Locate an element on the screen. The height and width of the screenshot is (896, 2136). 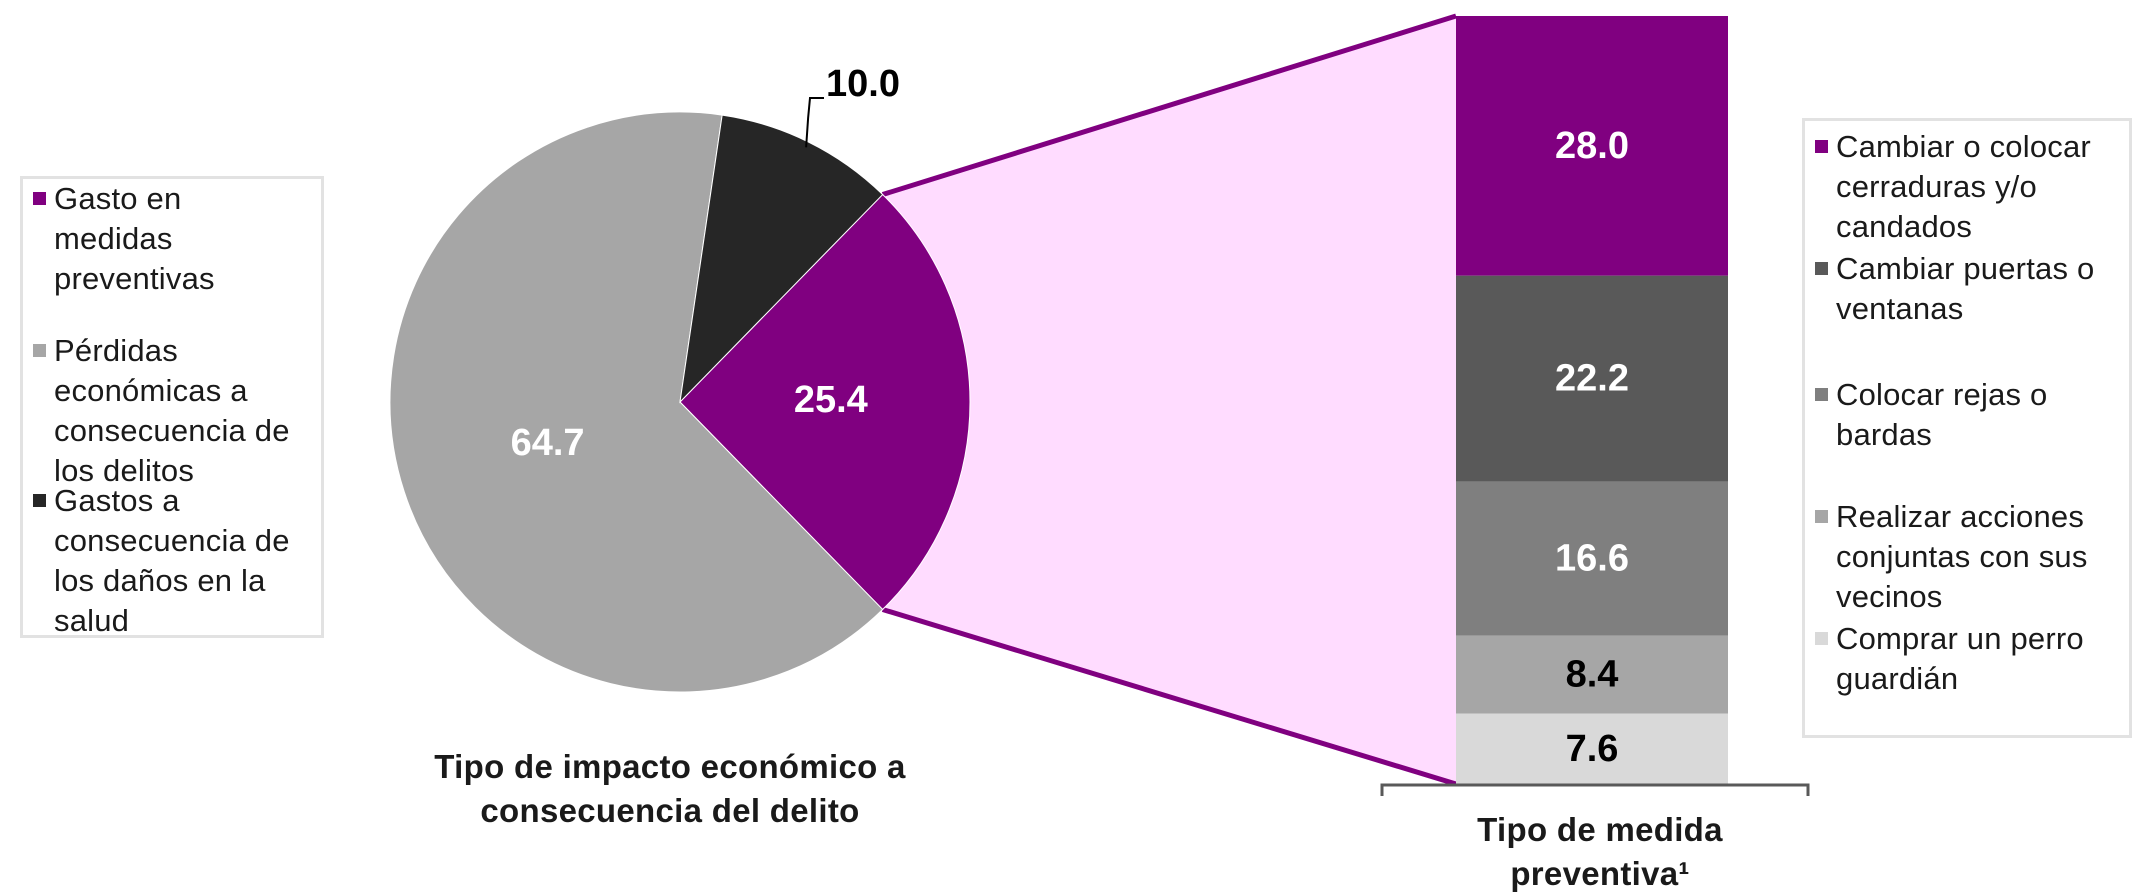
bar-legend-label-line: cerraduras y/o is located at coordinates (1936, 186).